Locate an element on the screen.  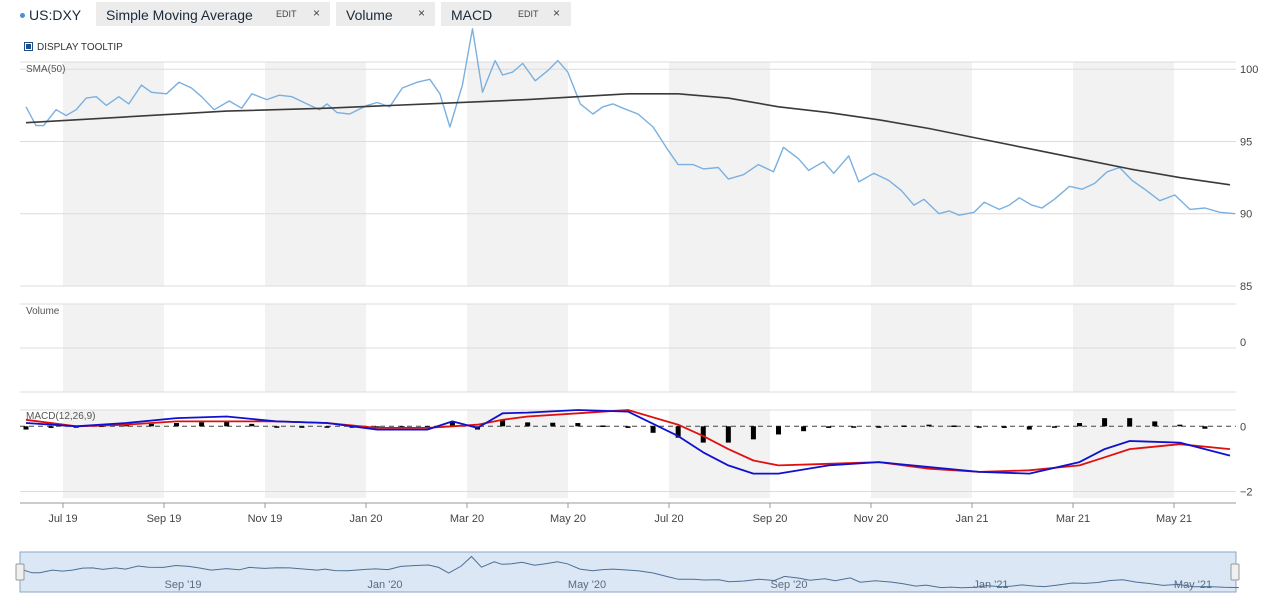
price-tick-label: 85 is located at coordinates (1246, 287).